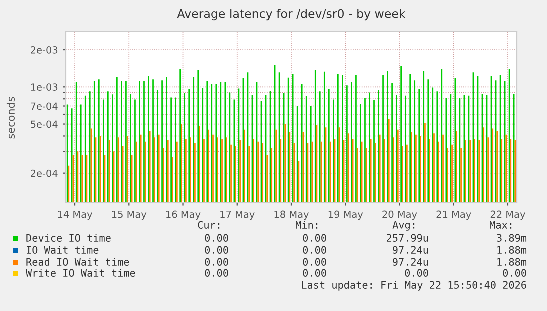 This screenshot has height=311, width=547. Describe the element at coordinates (454, 215) in the screenshot. I see `x-tick-label: 21 May` at that location.